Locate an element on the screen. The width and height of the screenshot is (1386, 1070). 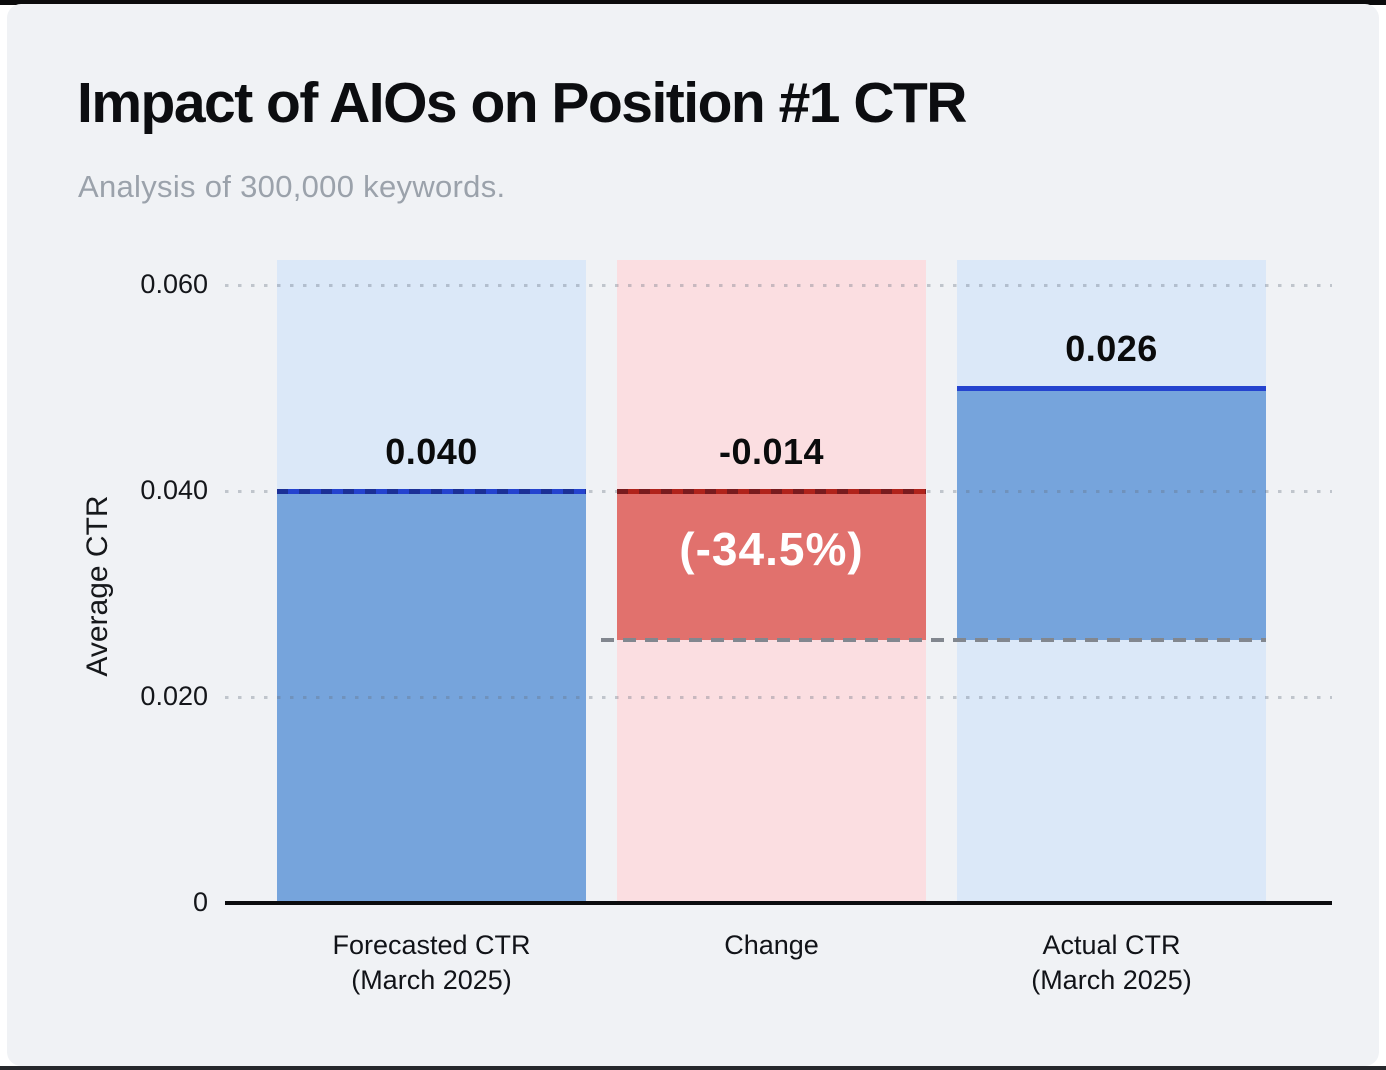
x-category-label: Change is located at coordinates (771, 945).